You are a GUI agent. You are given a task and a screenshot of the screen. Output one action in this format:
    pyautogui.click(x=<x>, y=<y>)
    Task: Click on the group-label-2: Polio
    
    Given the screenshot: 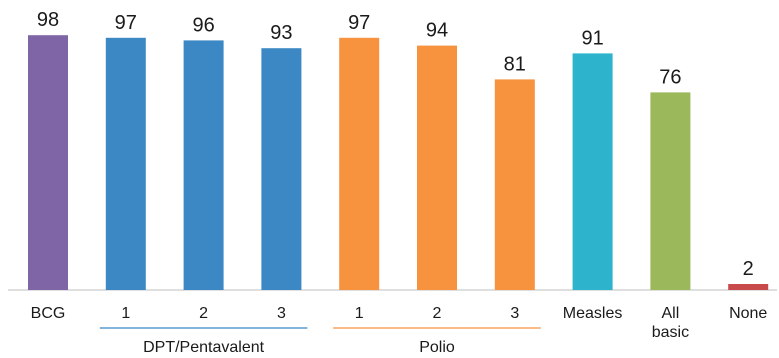 What is the action you would take?
    pyautogui.click(x=437, y=347)
    